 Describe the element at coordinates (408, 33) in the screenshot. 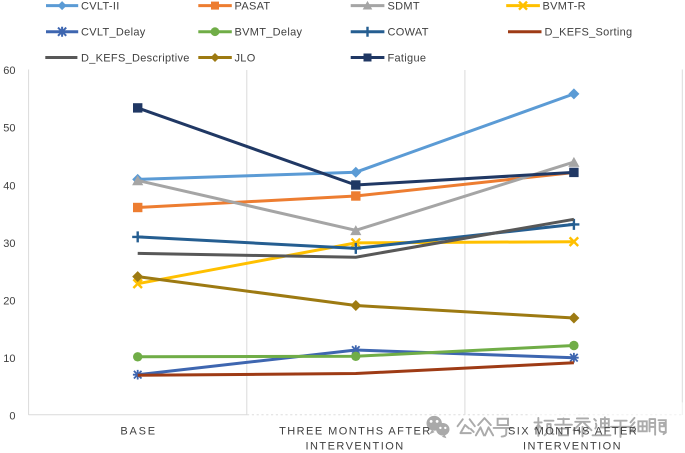

I see `svg-text: COWAT` at that location.